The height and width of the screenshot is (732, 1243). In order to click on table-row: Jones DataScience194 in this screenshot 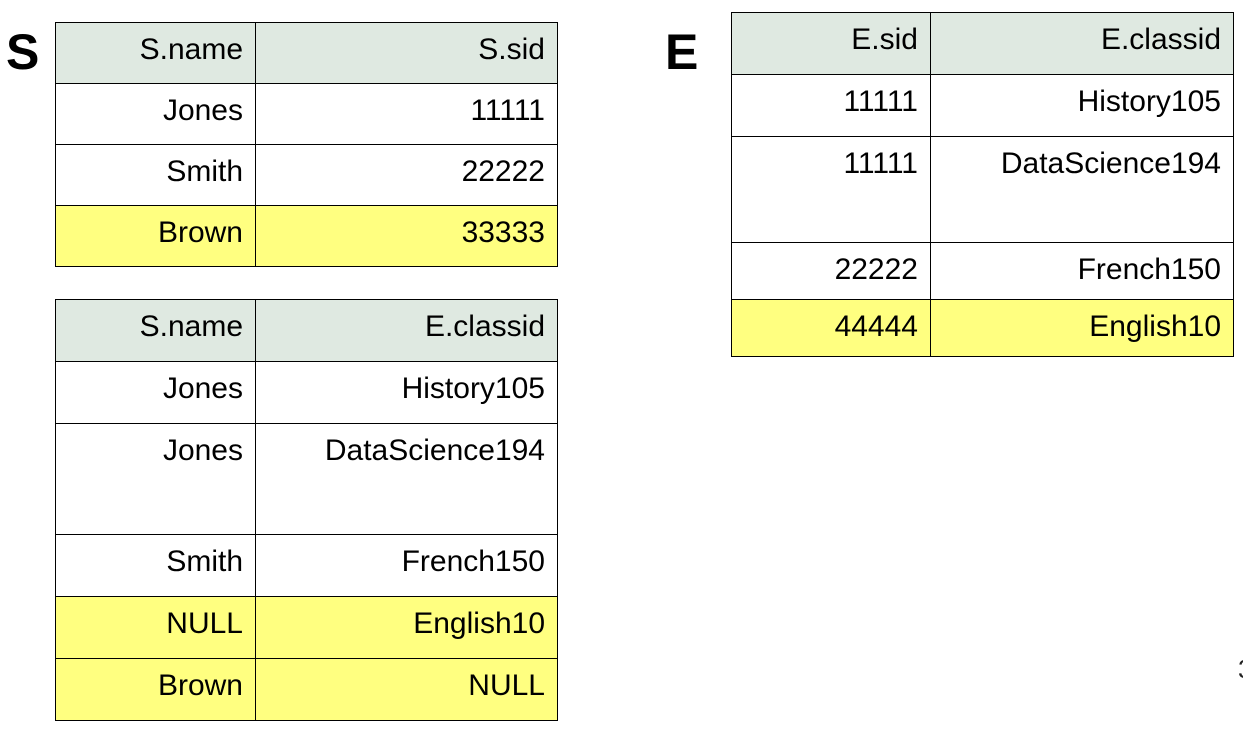, I will do `click(306, 479)`.